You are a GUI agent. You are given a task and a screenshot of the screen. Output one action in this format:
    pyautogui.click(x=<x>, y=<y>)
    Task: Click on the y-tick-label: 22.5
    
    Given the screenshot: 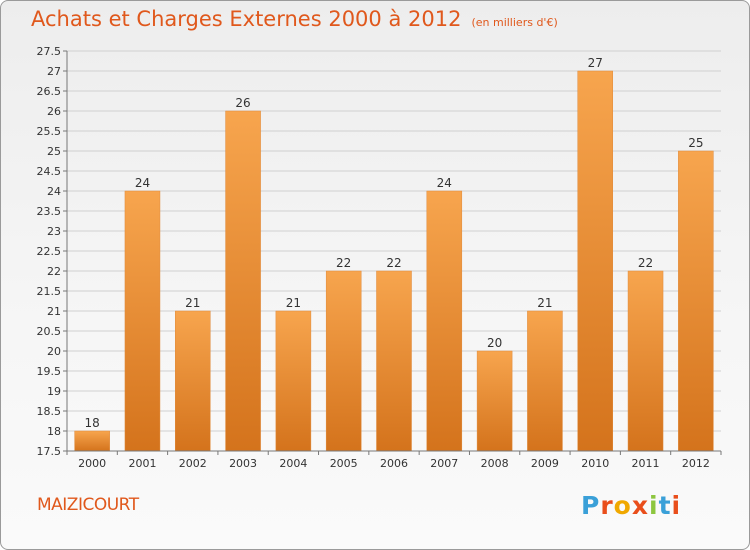 What is the action you would take?
    pyautogui.click(x=49, y=251)
    